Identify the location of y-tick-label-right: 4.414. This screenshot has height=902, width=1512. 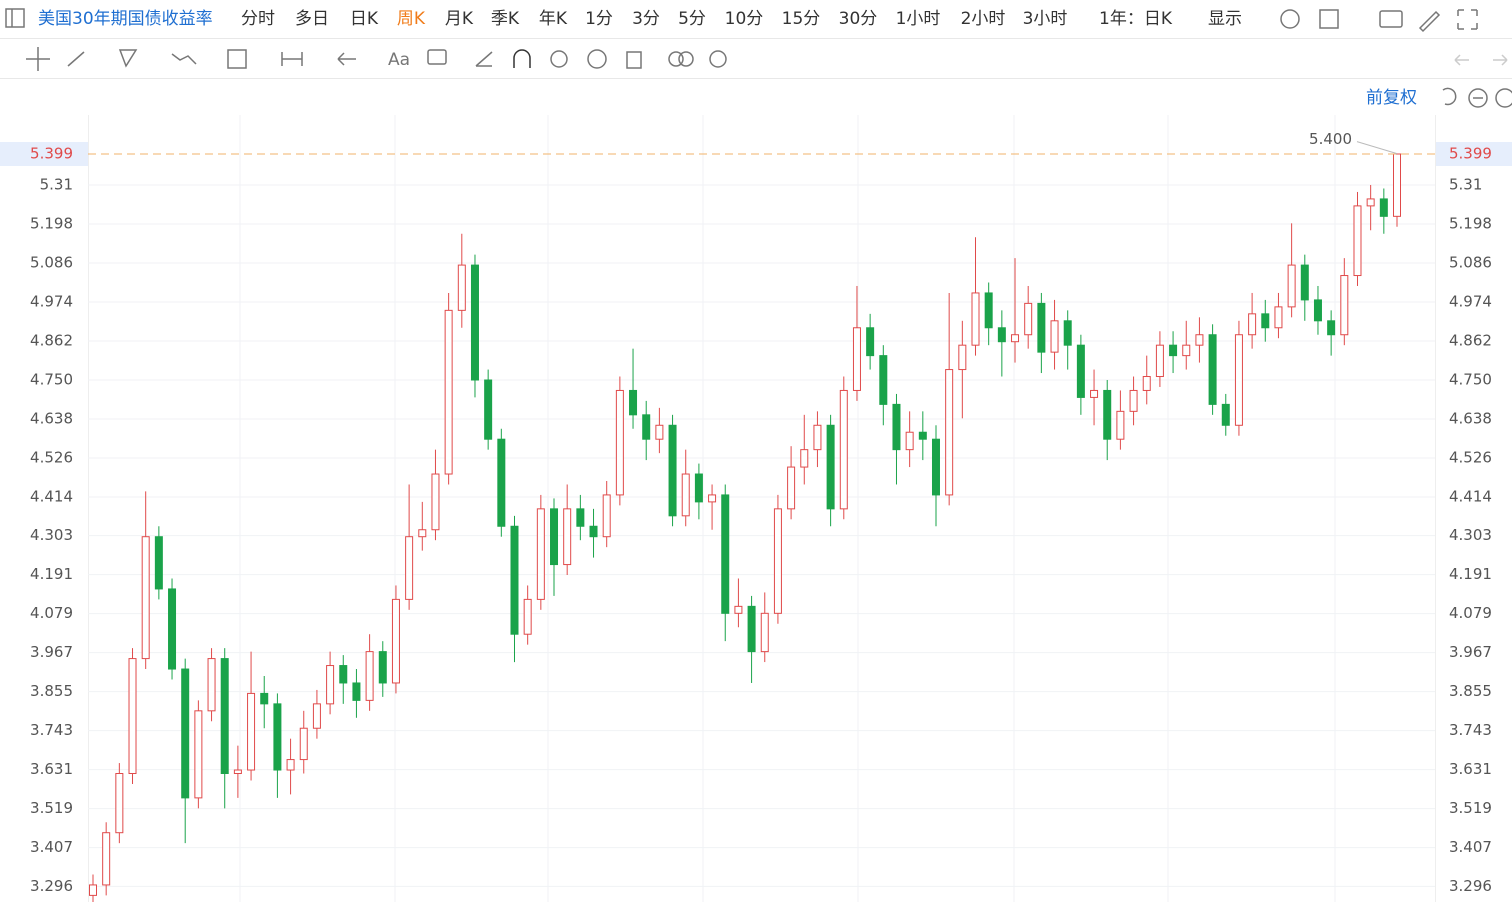
(1470, 497).